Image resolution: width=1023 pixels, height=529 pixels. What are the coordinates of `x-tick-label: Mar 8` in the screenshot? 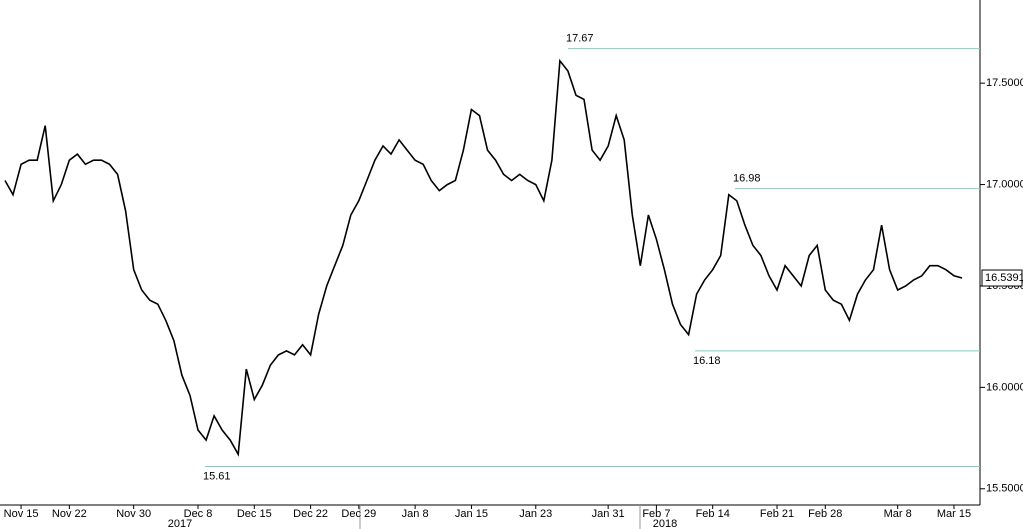 It's located at (898, 514).